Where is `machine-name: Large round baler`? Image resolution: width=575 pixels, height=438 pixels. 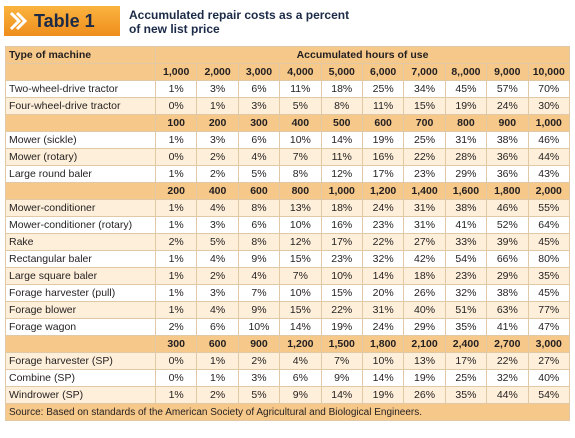 machine-name: Large round baler is located at coordinates (80, 174).